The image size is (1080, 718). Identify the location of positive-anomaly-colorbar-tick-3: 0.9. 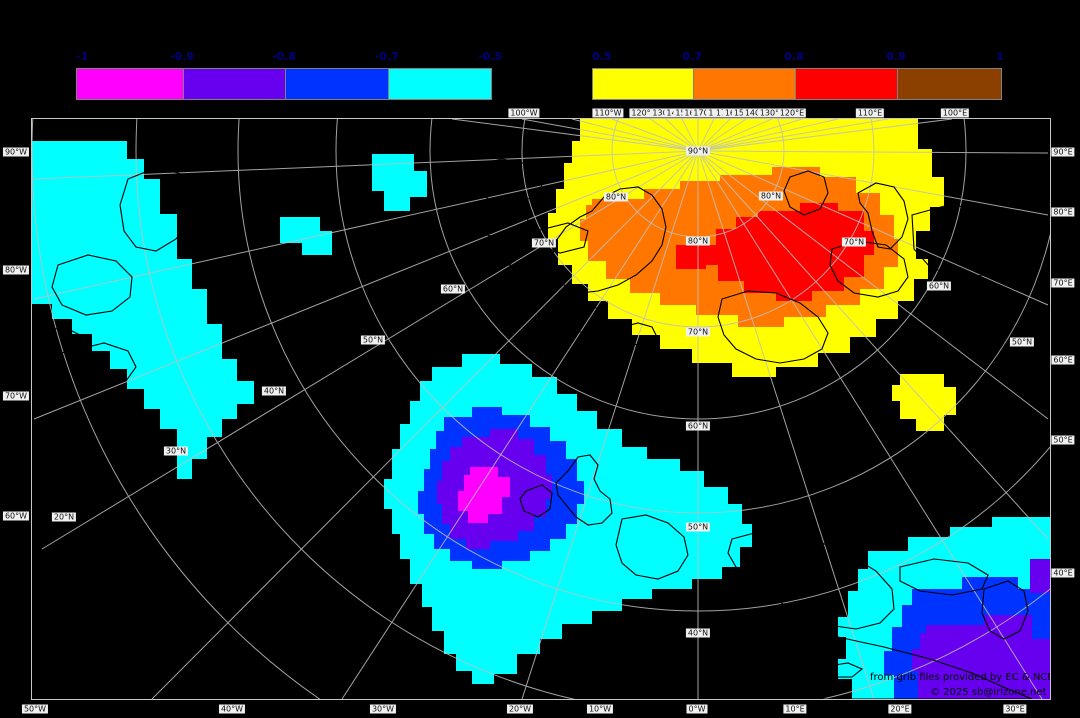
(896, 56).